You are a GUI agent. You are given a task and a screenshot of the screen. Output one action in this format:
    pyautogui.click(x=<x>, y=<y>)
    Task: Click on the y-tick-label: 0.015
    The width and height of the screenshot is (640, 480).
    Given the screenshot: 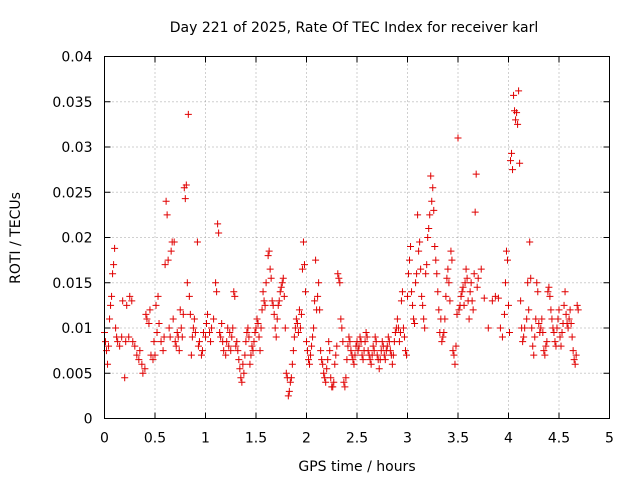 What is the action you would take?
    pyautogui.click(x=72, y=284)
    